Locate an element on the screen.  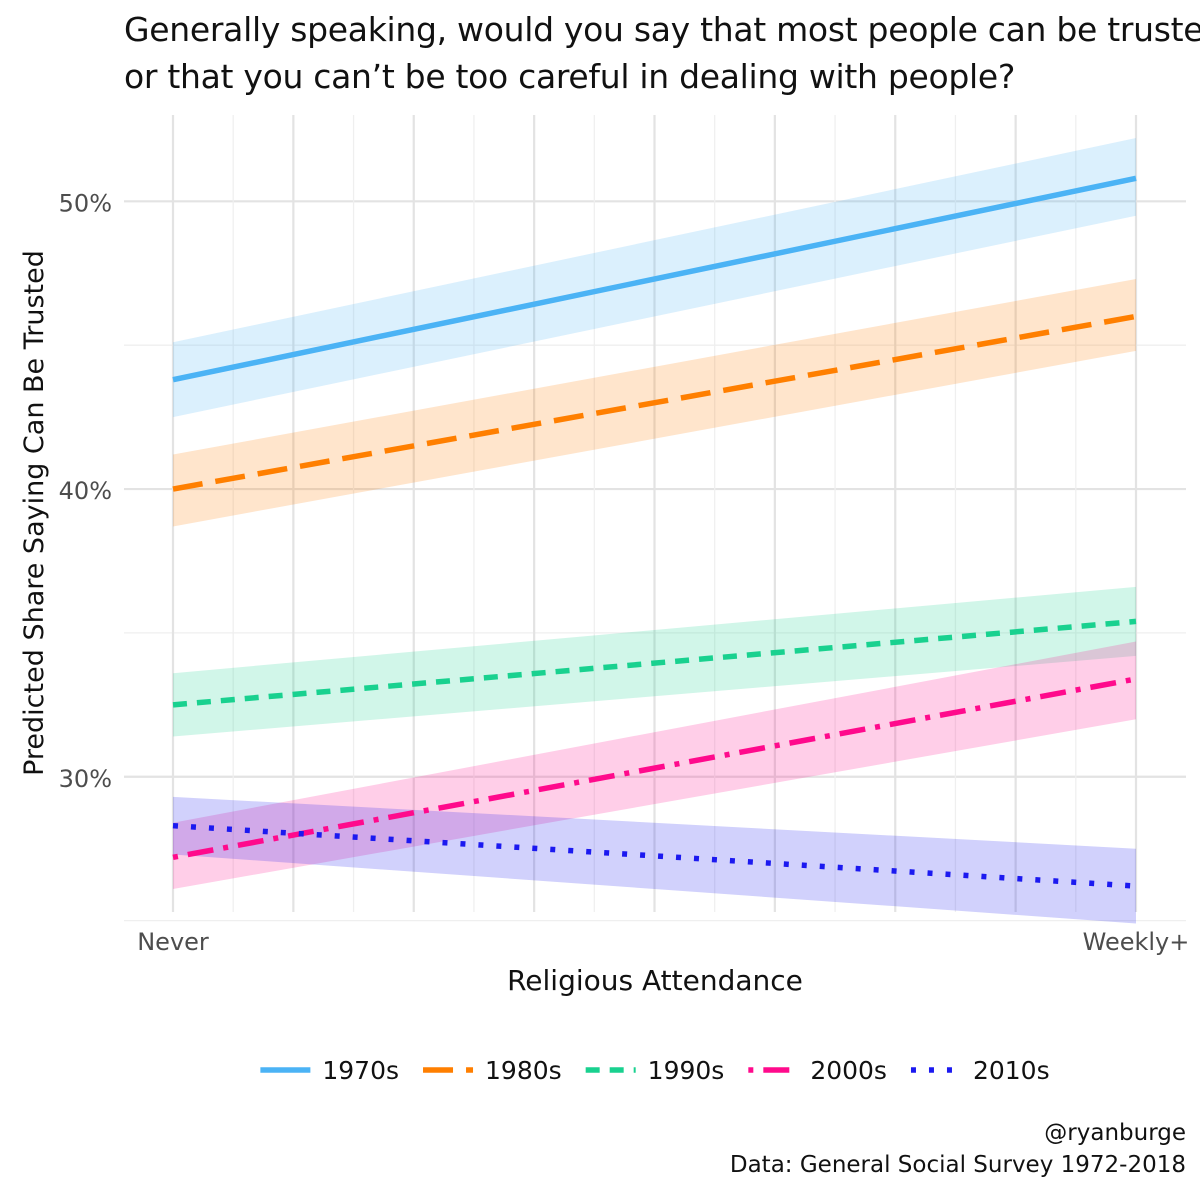
legend-item-1990s: 1990s is located at coordinates (655, 1070).